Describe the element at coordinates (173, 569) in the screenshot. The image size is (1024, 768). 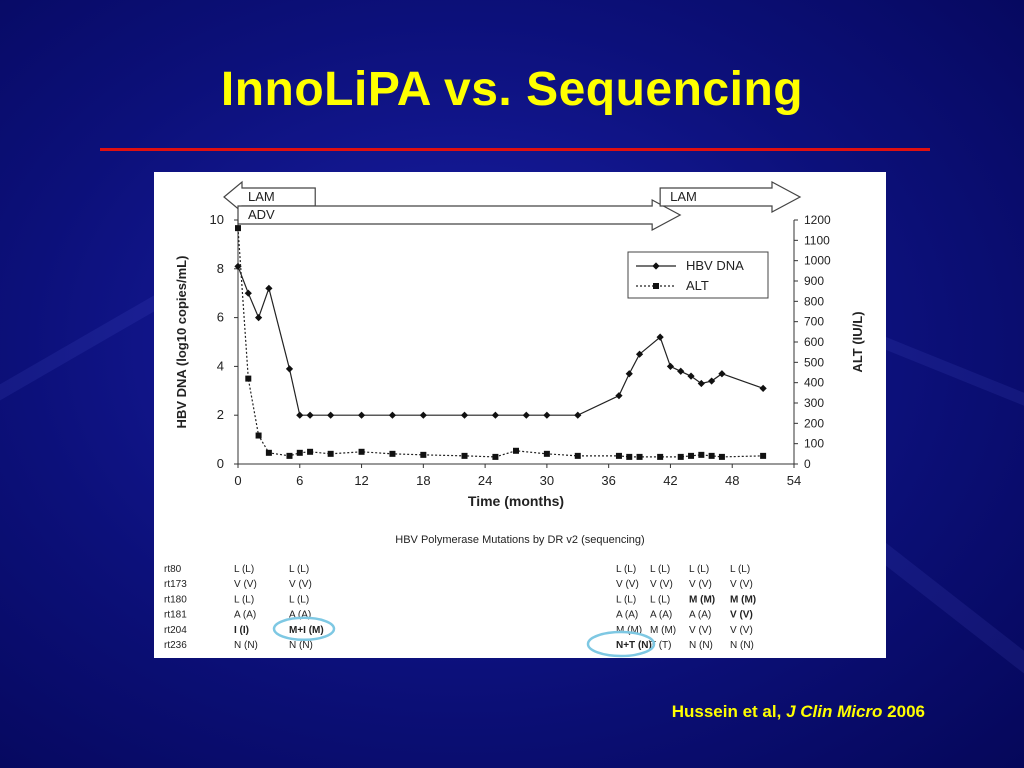
I see `mutation-row-label: rt80` at that location.